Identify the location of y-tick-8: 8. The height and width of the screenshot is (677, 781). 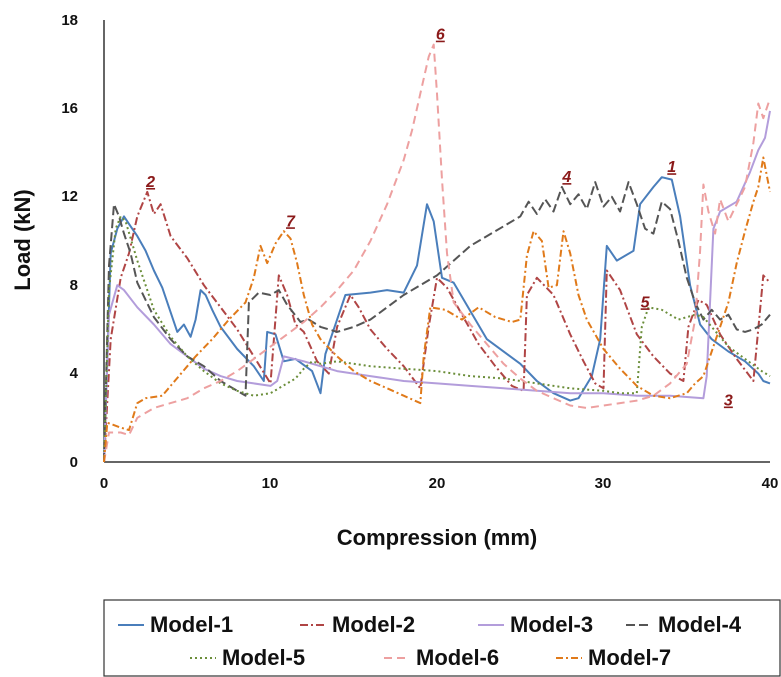
(74, 285).